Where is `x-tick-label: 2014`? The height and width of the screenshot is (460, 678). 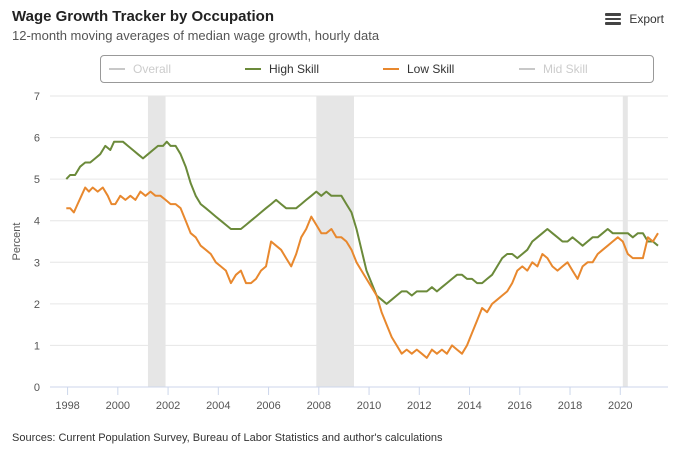 x-tick-label: 2014 is located at coordinates (469, 406).